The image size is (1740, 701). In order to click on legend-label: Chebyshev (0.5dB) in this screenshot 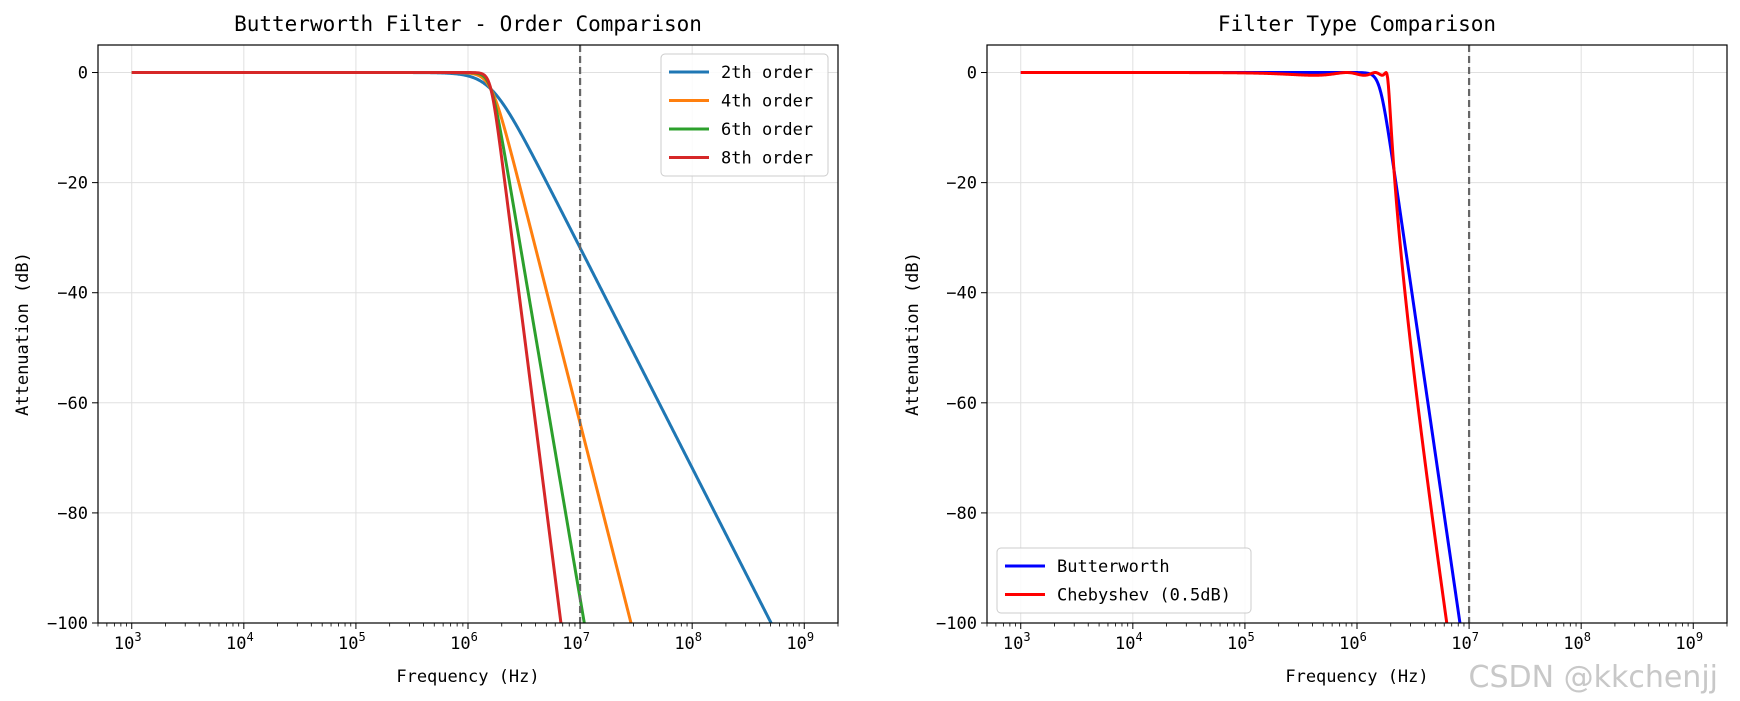, I will do `click(1144, 596)`.